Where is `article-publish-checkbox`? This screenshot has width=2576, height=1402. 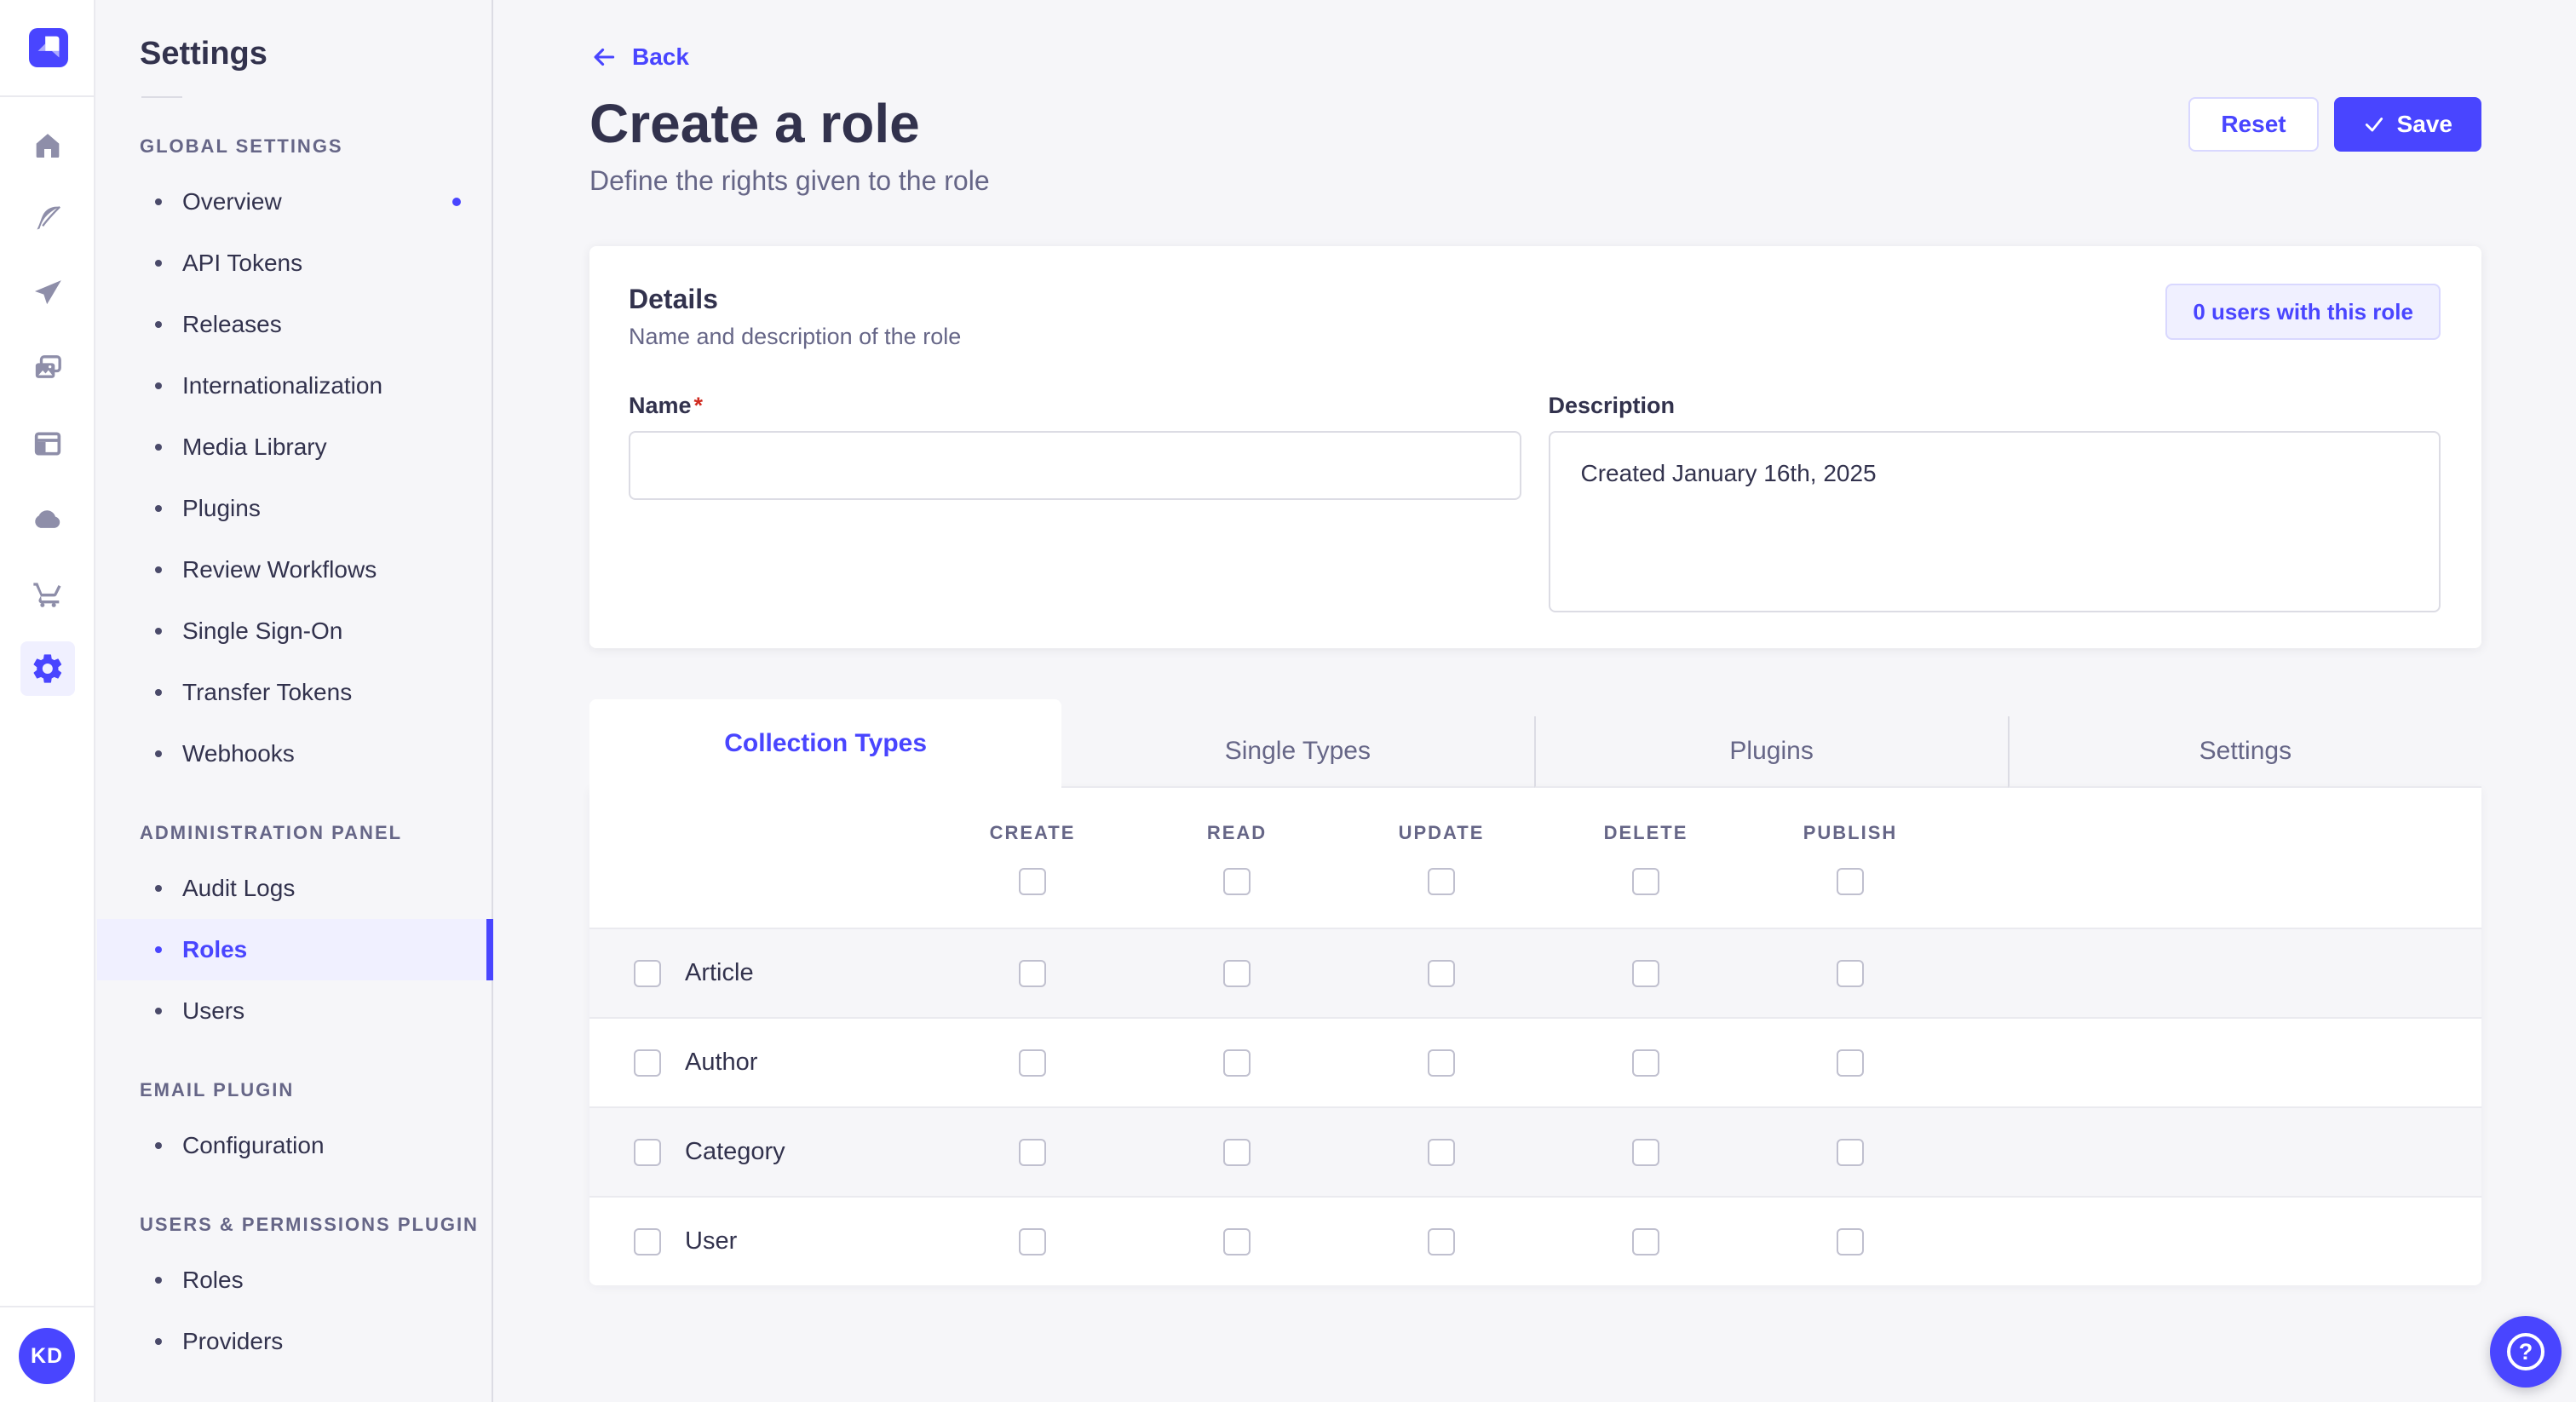
article-publish-checkbox is located at coordinates (1851, 973).